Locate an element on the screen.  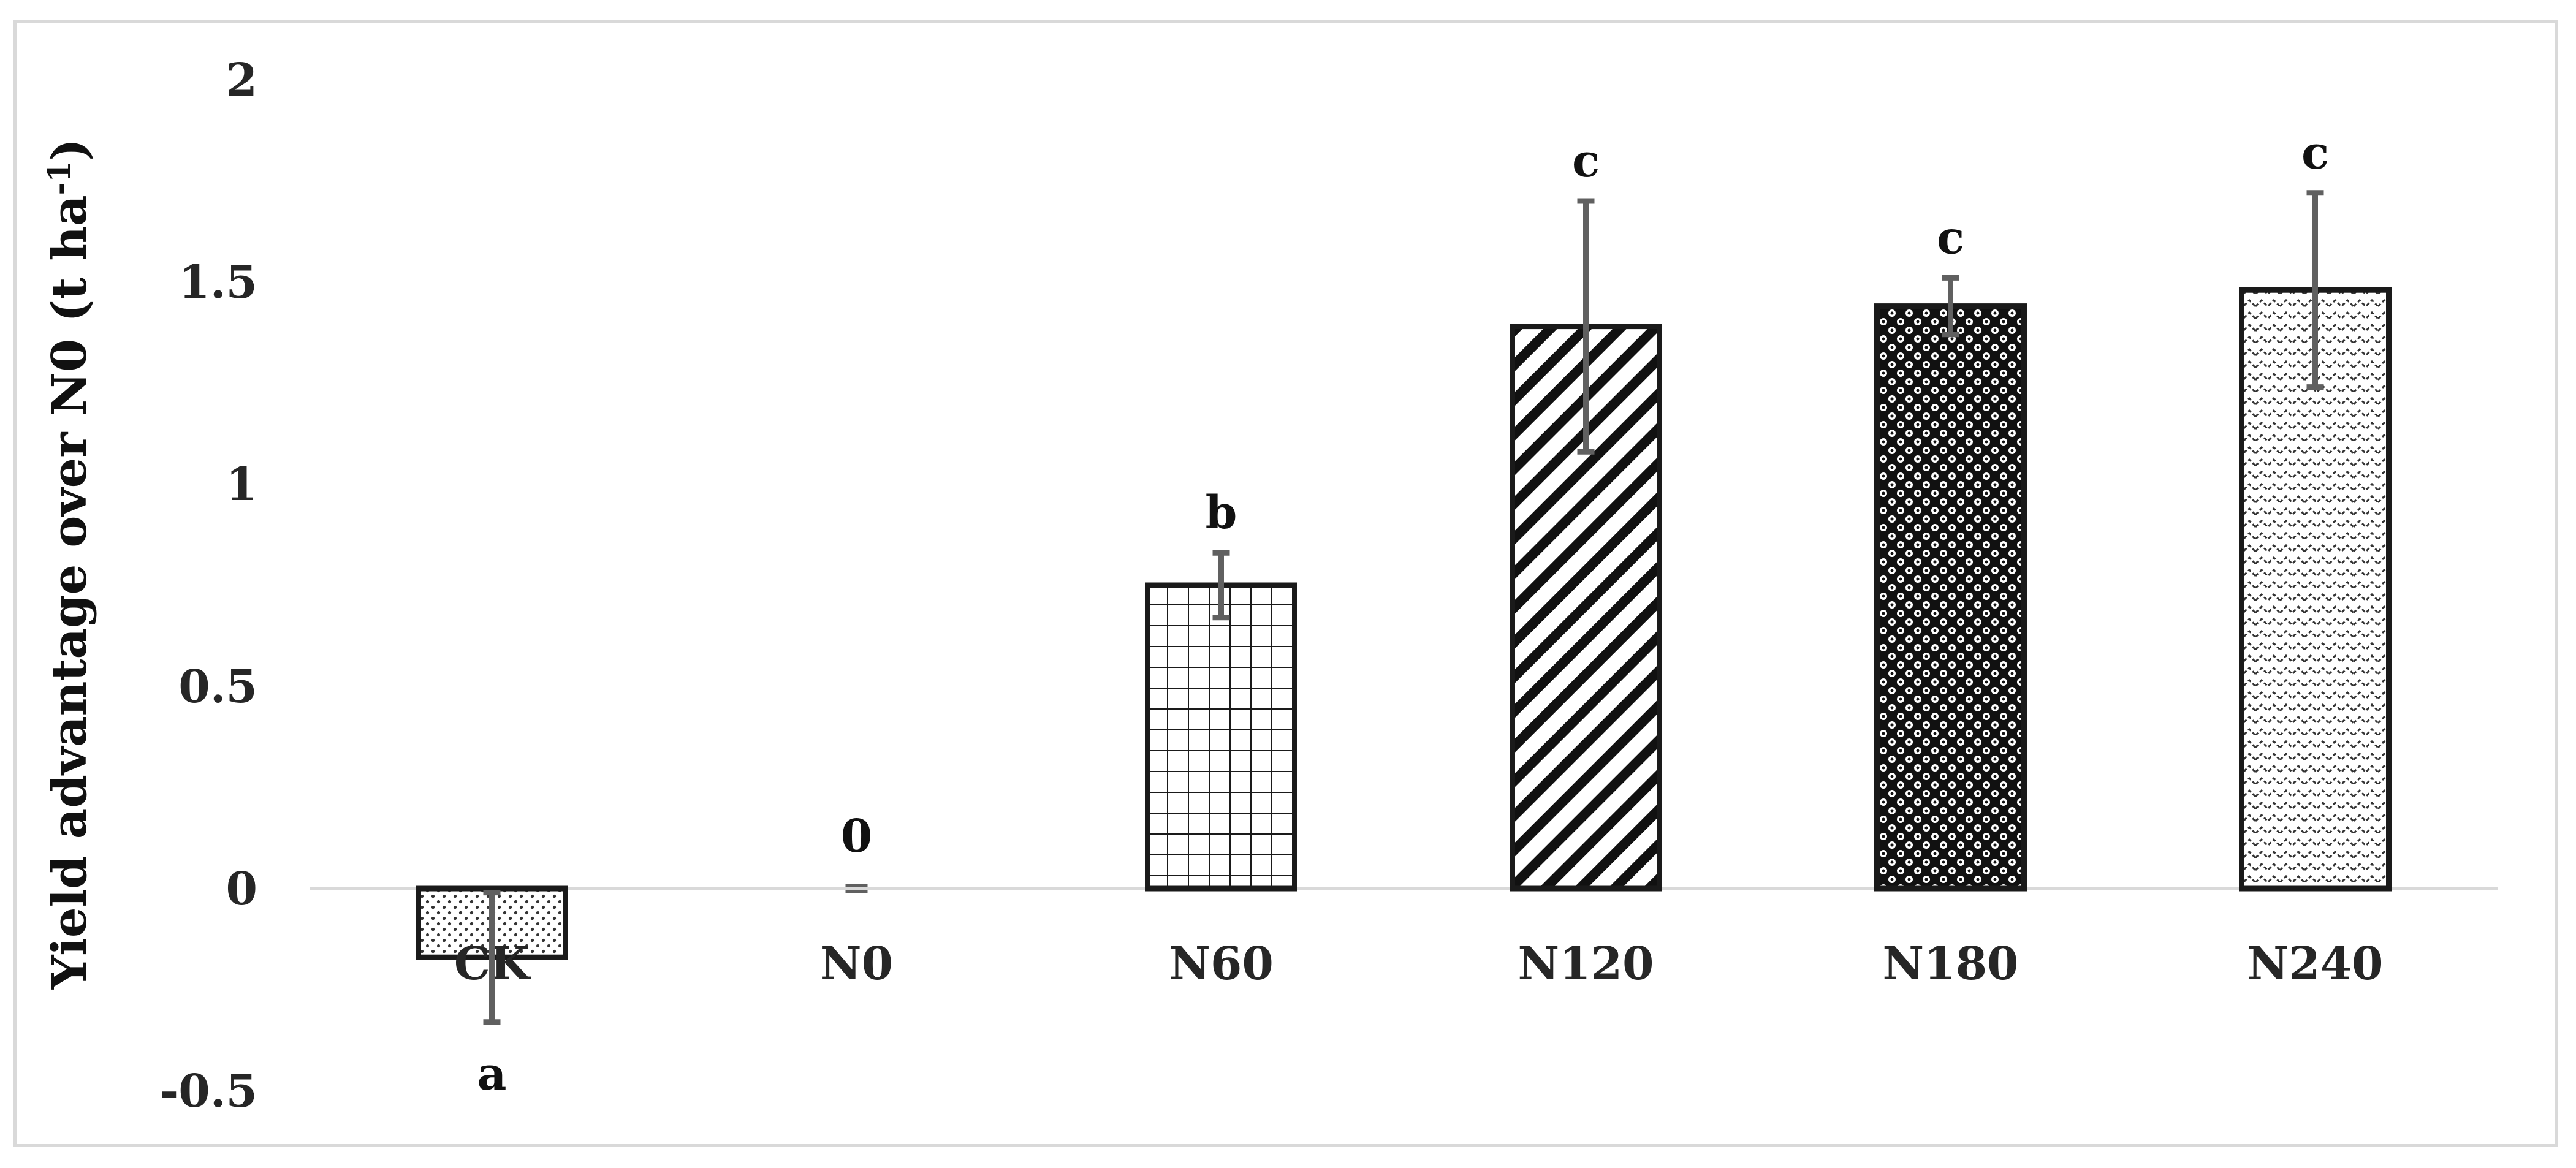
significance-label-n180: c is located at coordinates (1950, 237).